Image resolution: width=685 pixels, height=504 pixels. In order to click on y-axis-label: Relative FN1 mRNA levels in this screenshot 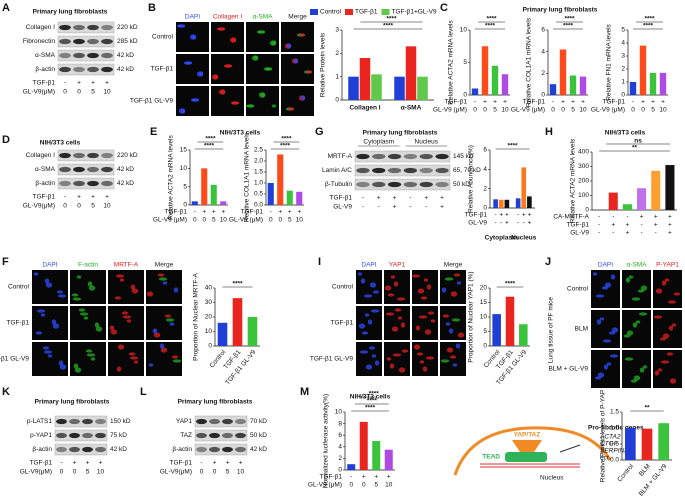, I will do `click(609, 61)`.